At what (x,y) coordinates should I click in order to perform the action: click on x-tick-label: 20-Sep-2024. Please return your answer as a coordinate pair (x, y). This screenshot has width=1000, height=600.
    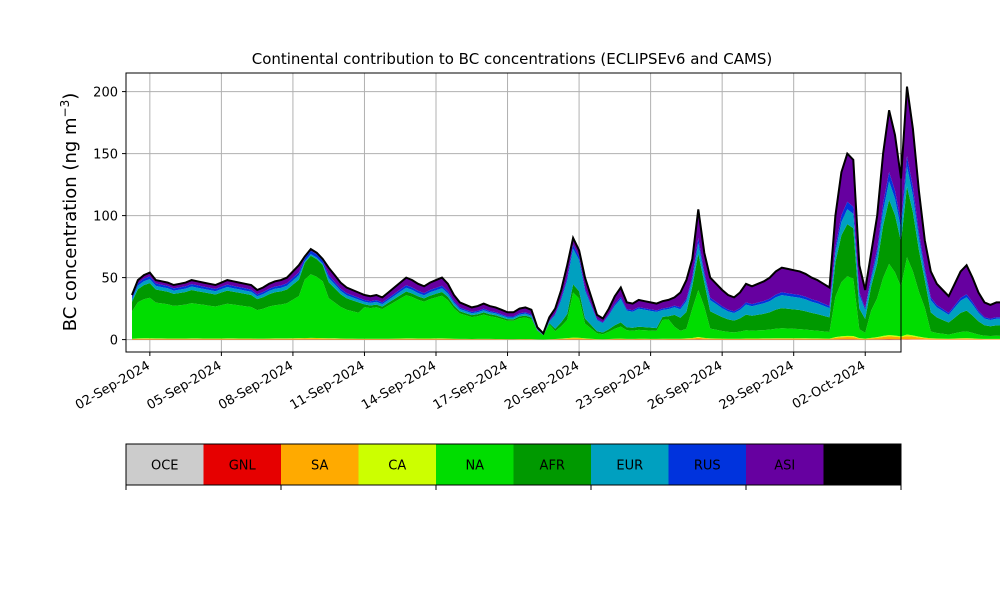
    Looking at the image, I should click on (542, 385).